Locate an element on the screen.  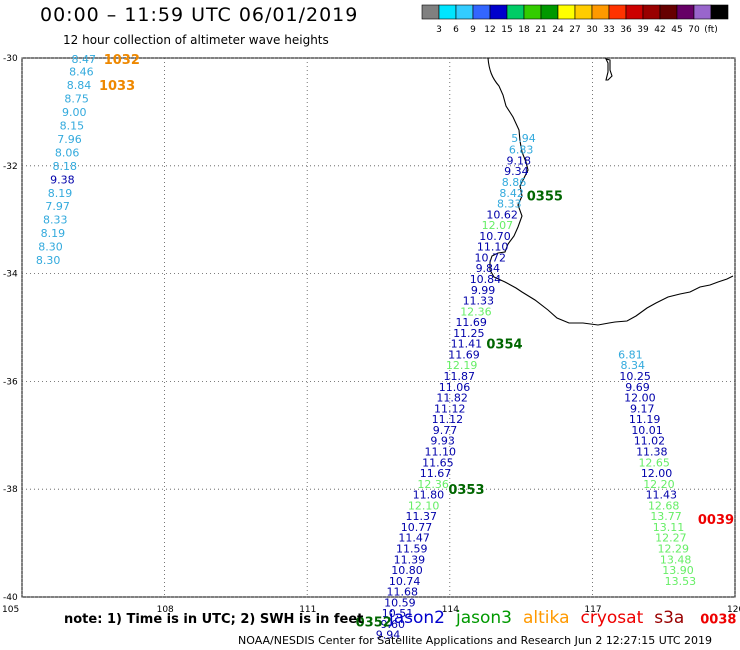
wave-height-label: 9.69 is located at coordinates (637, 387).